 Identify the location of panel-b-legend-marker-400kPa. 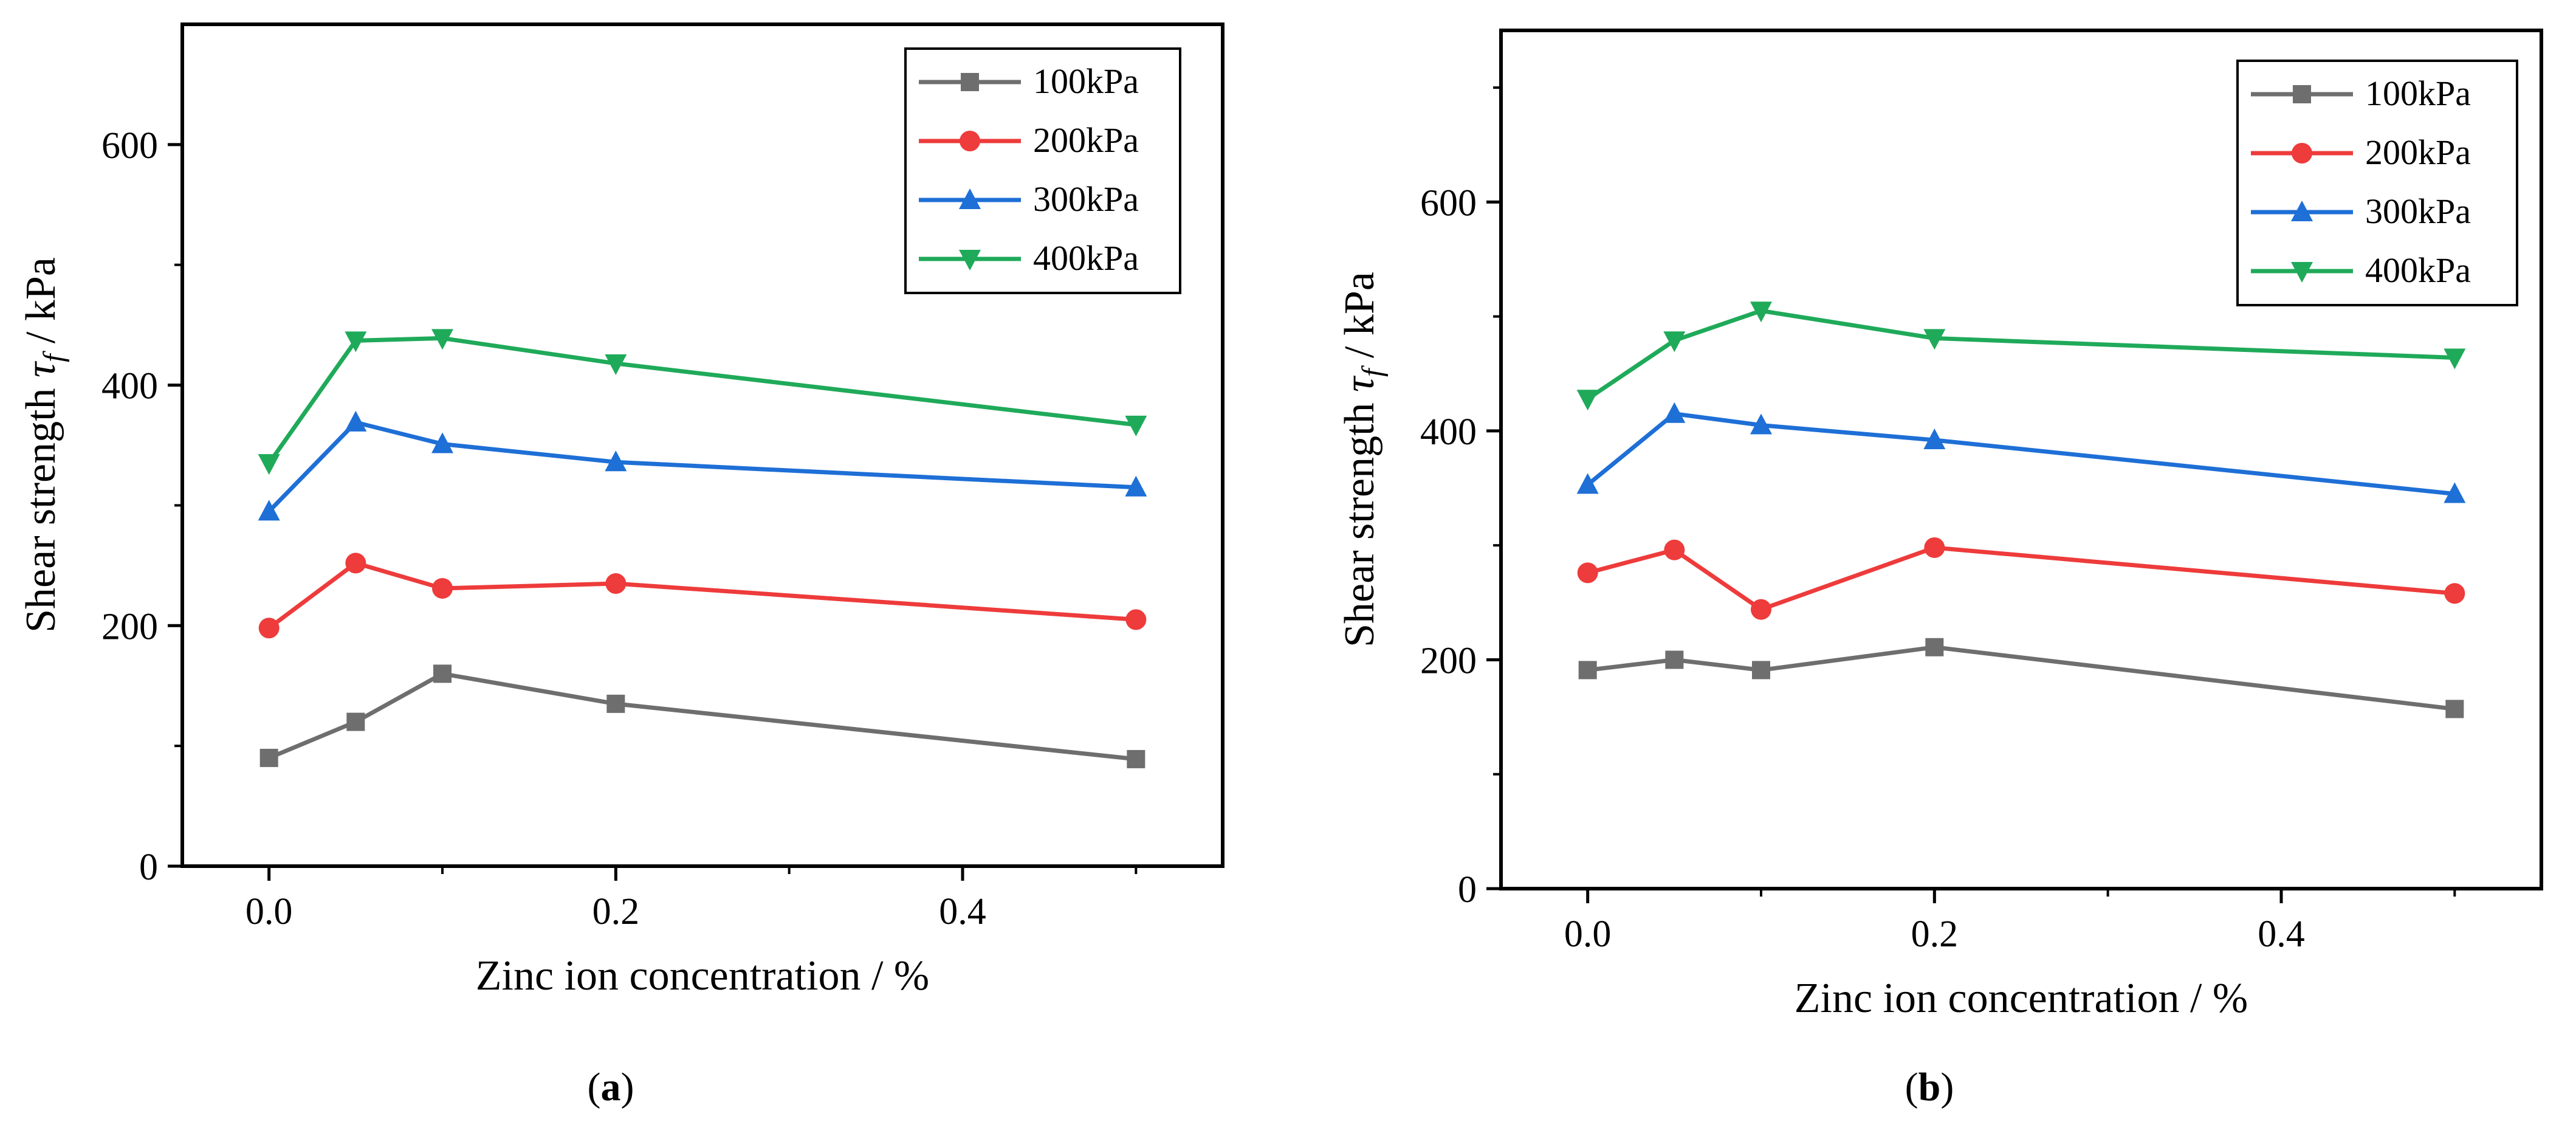
(2302, 272).